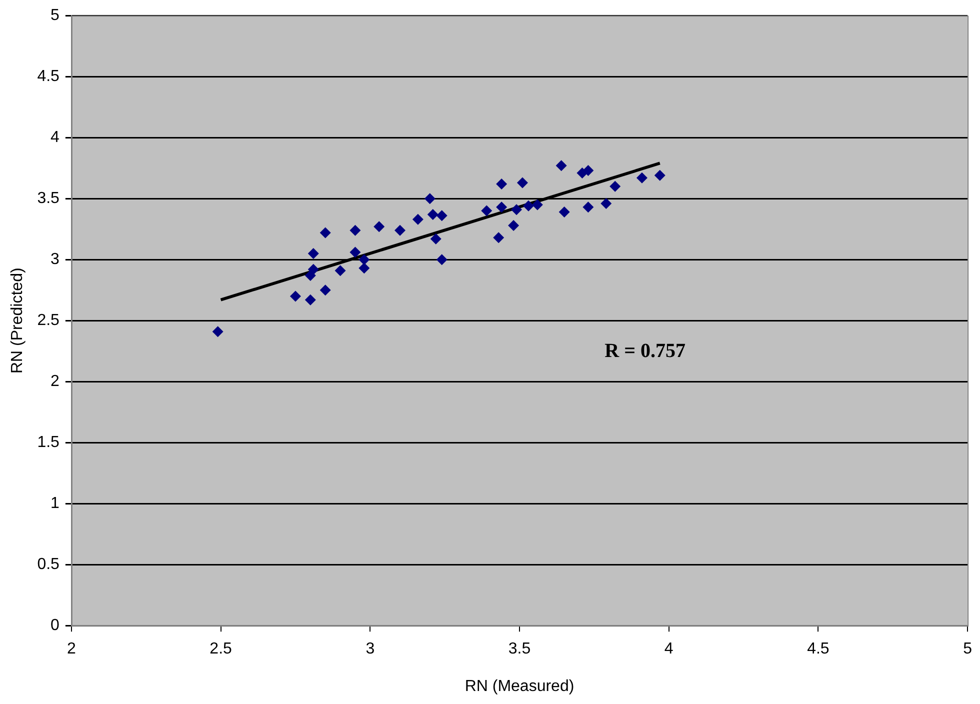 This screenshot has height=704, width=980. I want to click on y-tick-label: 2, so click(55, 381).